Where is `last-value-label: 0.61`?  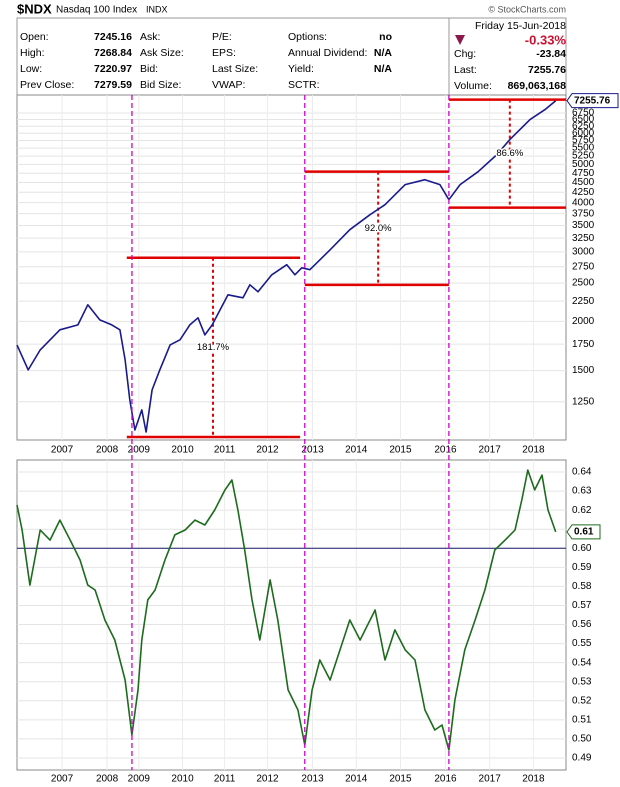
last-value-label: 0.61 is located at coordinates (584, 532).